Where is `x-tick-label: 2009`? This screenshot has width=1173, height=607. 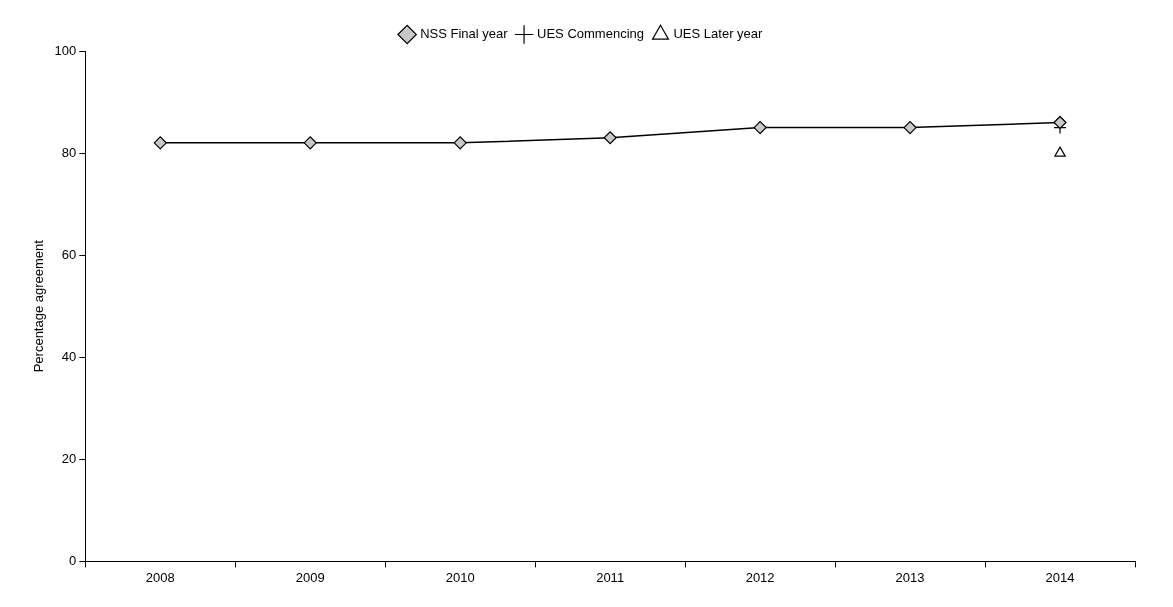
x-tick-label: 2009 is located at coordinates (310, 577).